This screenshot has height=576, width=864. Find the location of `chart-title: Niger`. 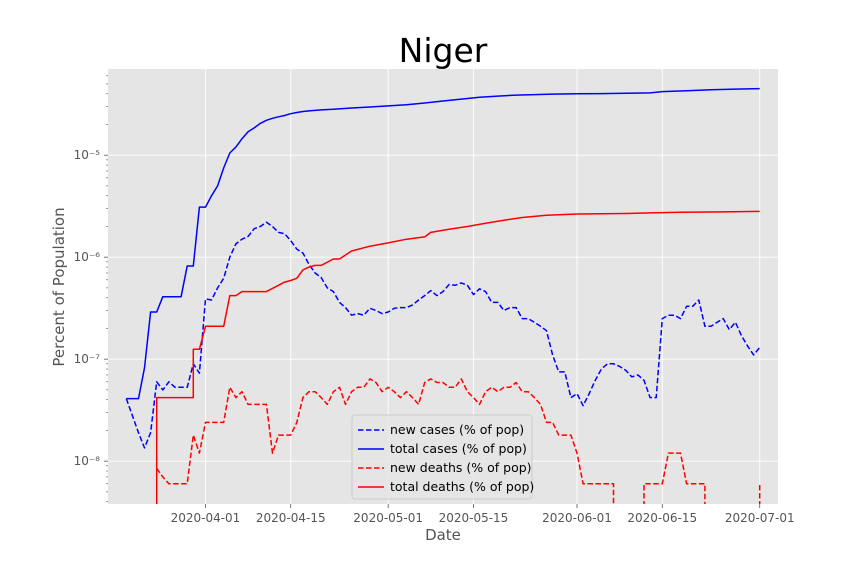

chart-title: Niger is located at coordinates (443, 50).